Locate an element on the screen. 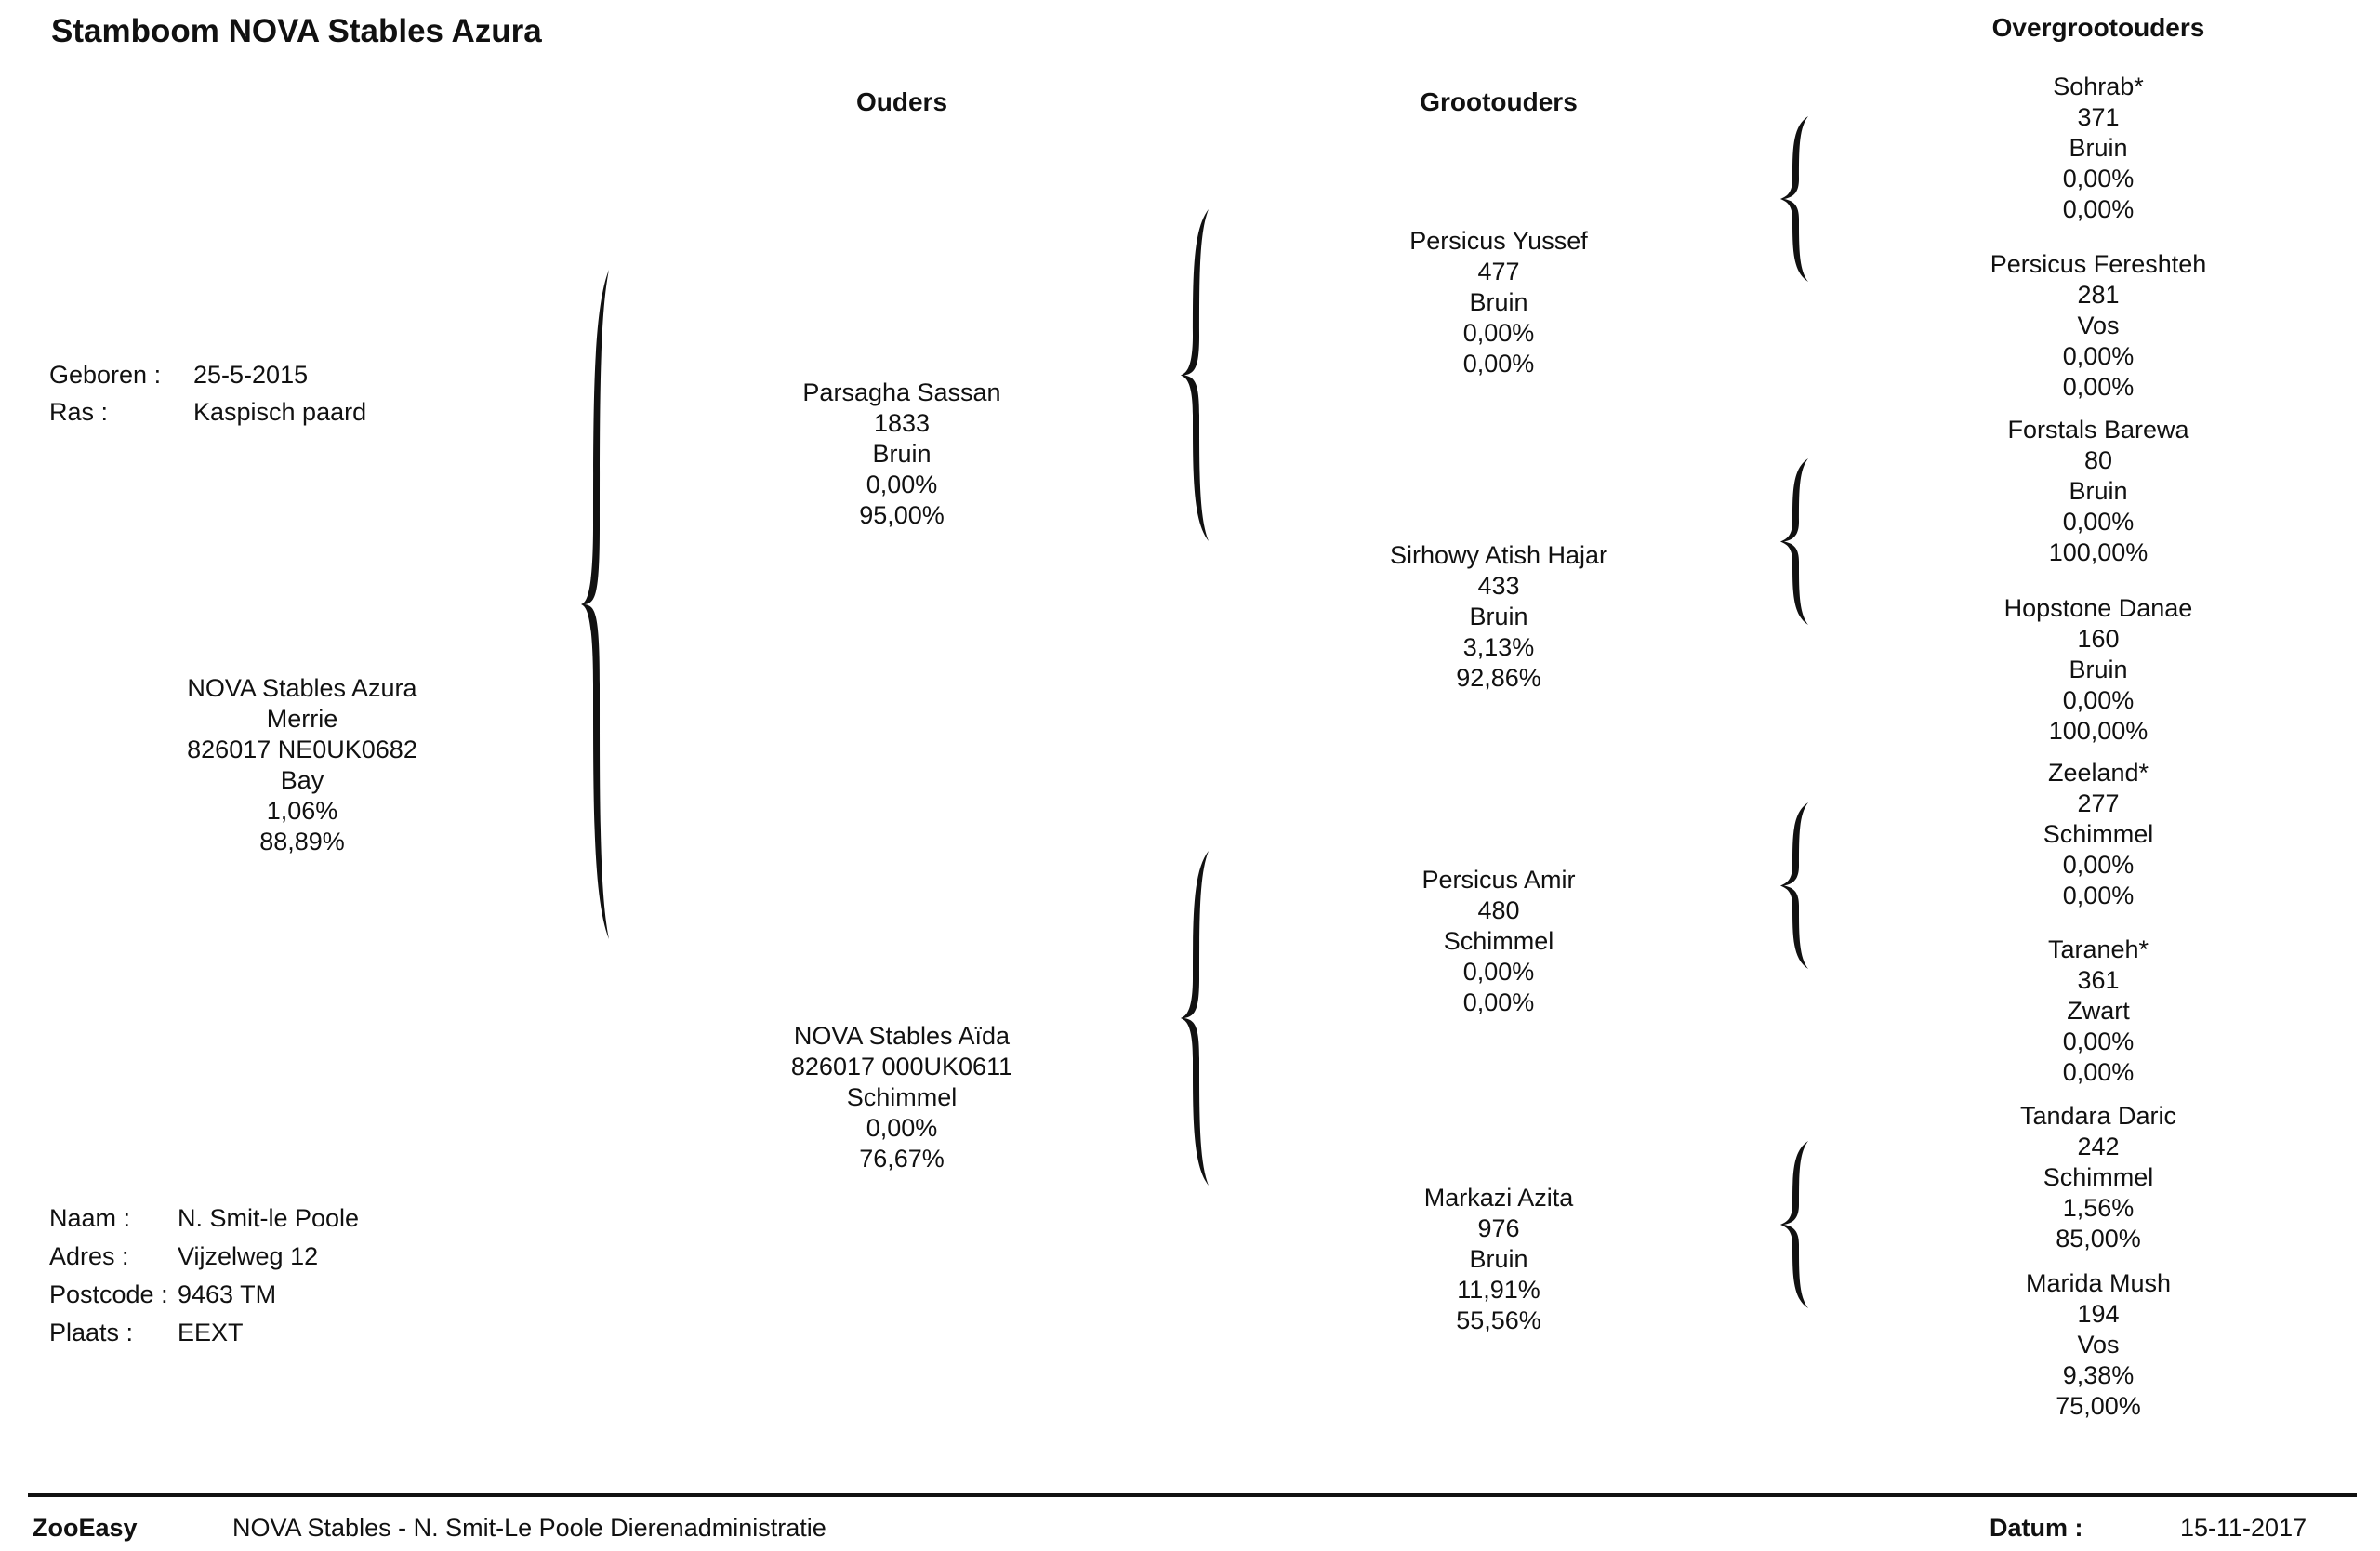  breed-value: Kaspisch paard is located at coordinates (280, 412).